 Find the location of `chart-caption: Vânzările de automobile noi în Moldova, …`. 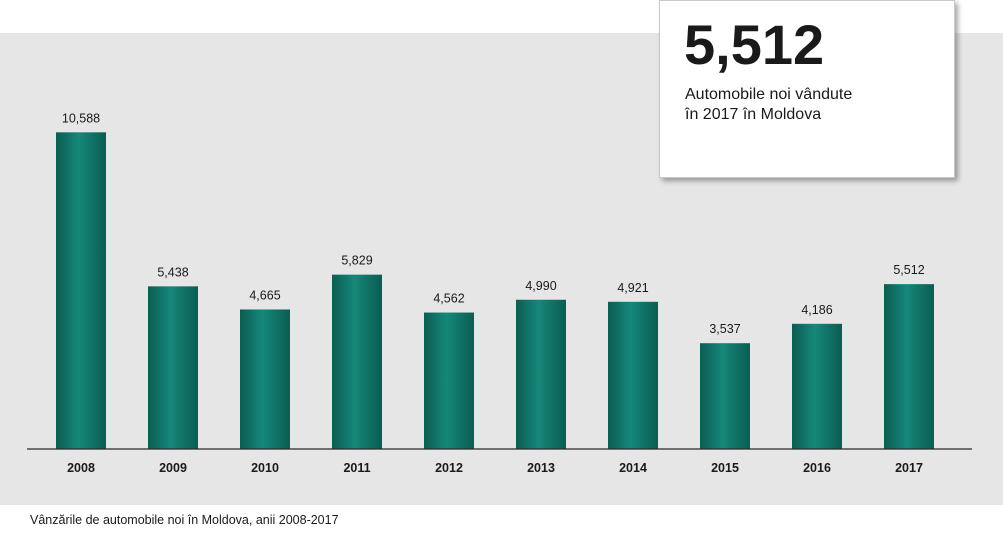

chart-caption: Vânzările de automobile noi în Moldova, … is located at coordinates (184, 520).